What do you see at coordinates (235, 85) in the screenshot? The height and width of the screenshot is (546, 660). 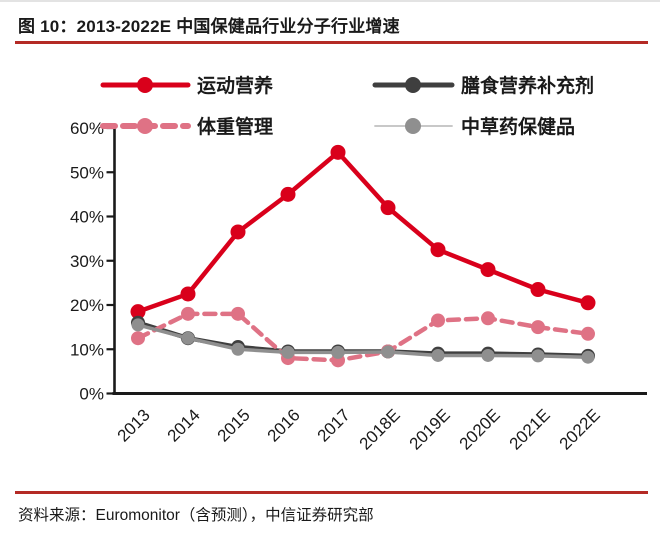 I see `legend-label: 运动营养` at bounding box center [235, 85].